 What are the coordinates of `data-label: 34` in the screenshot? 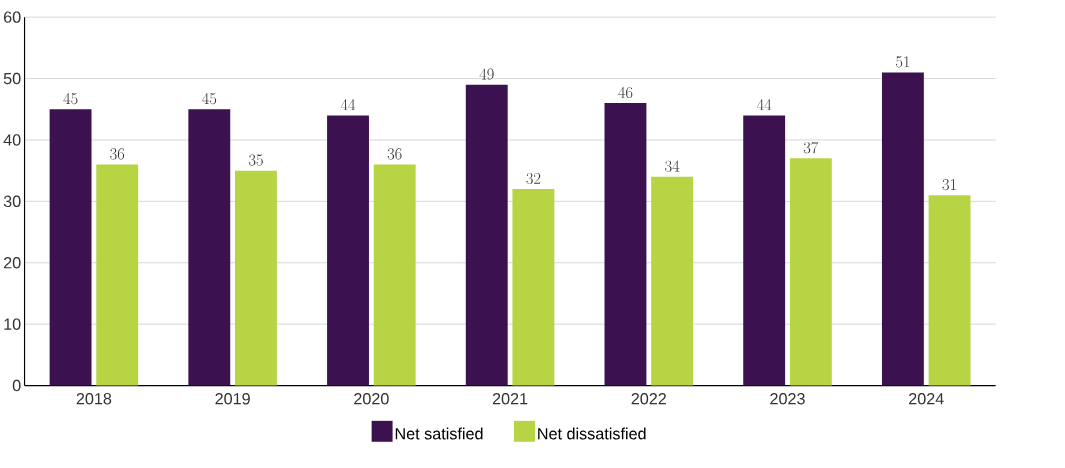 It's located at (672, 166).